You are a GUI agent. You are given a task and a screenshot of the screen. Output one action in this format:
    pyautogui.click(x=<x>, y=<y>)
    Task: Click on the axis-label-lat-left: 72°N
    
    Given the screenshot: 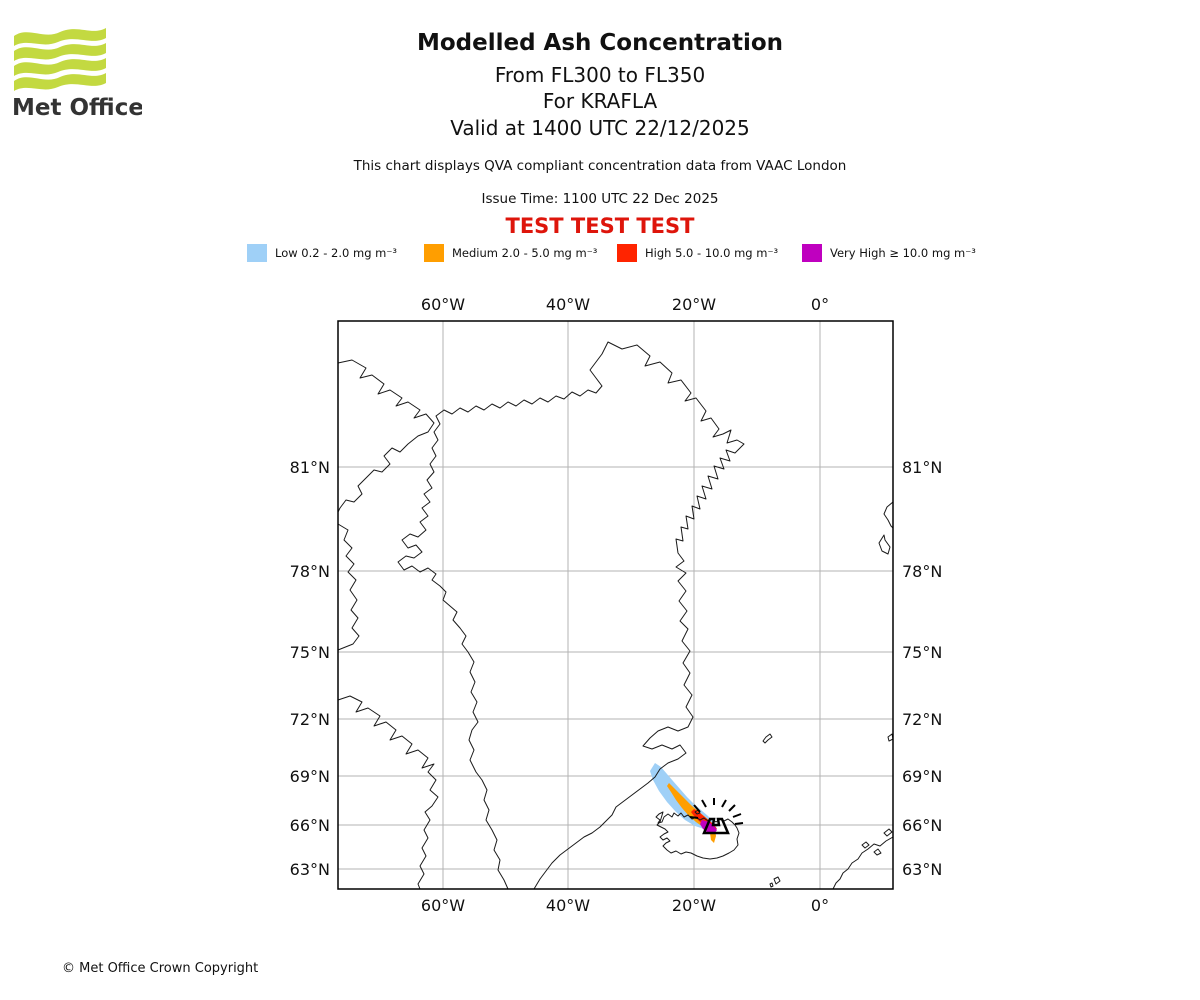 What is the action you would take?
    pyautogui.click(x=310, y=719)
    